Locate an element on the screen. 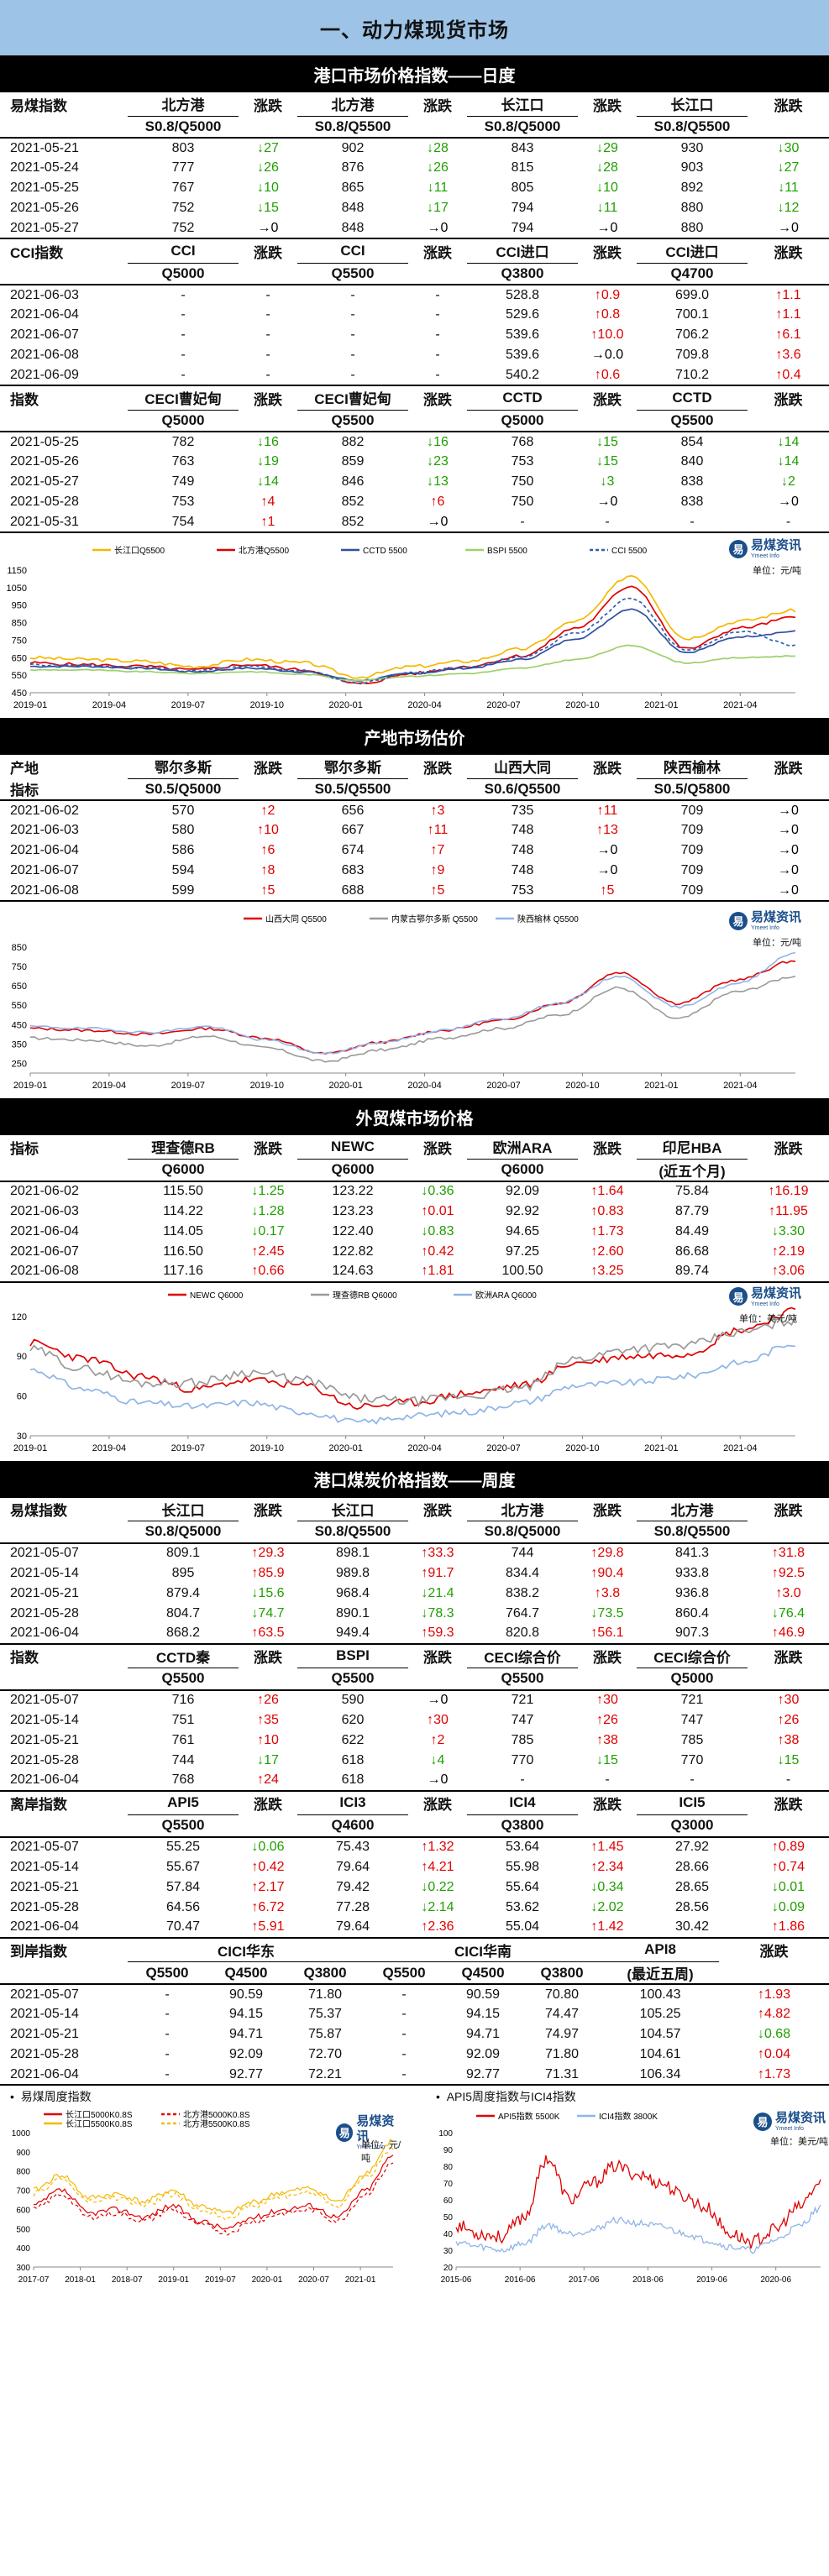 The image size is (829, 2576). x-tick-label: 2021-01 is located at coordinates (661, 705).